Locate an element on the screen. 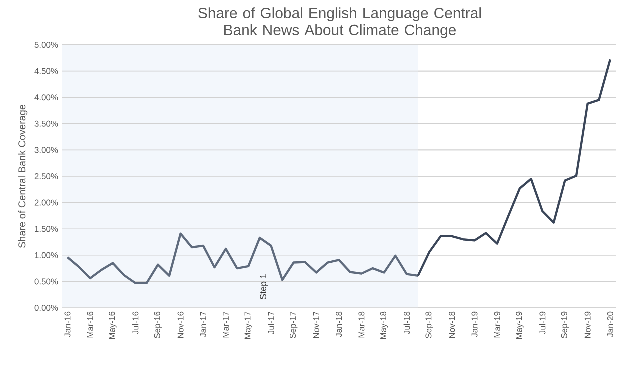  x-tick-label: Jan-18 is located at coordinates (339, 325).